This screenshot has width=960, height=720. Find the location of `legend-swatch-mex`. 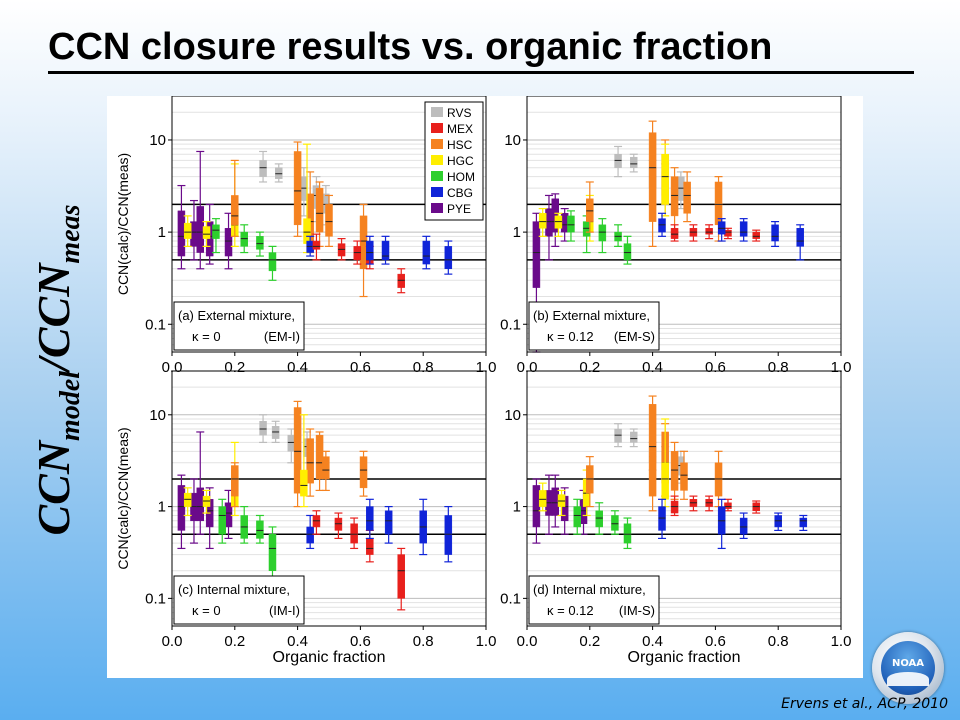

legend-swatch-mex is located at coordinates (437, 128).